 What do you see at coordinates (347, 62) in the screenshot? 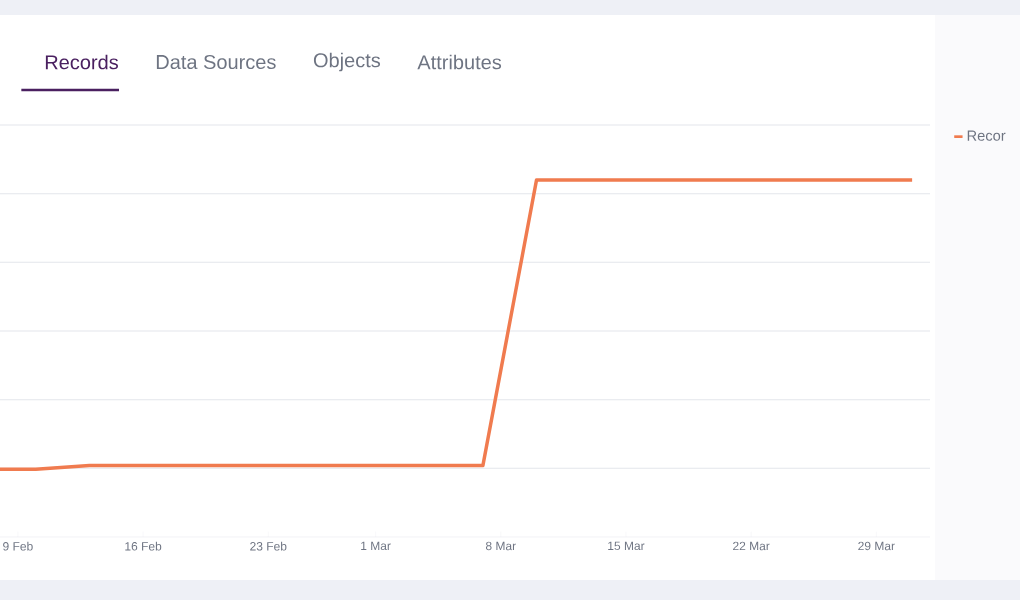
I see `text: Objects` at bounding box center [347, 62].